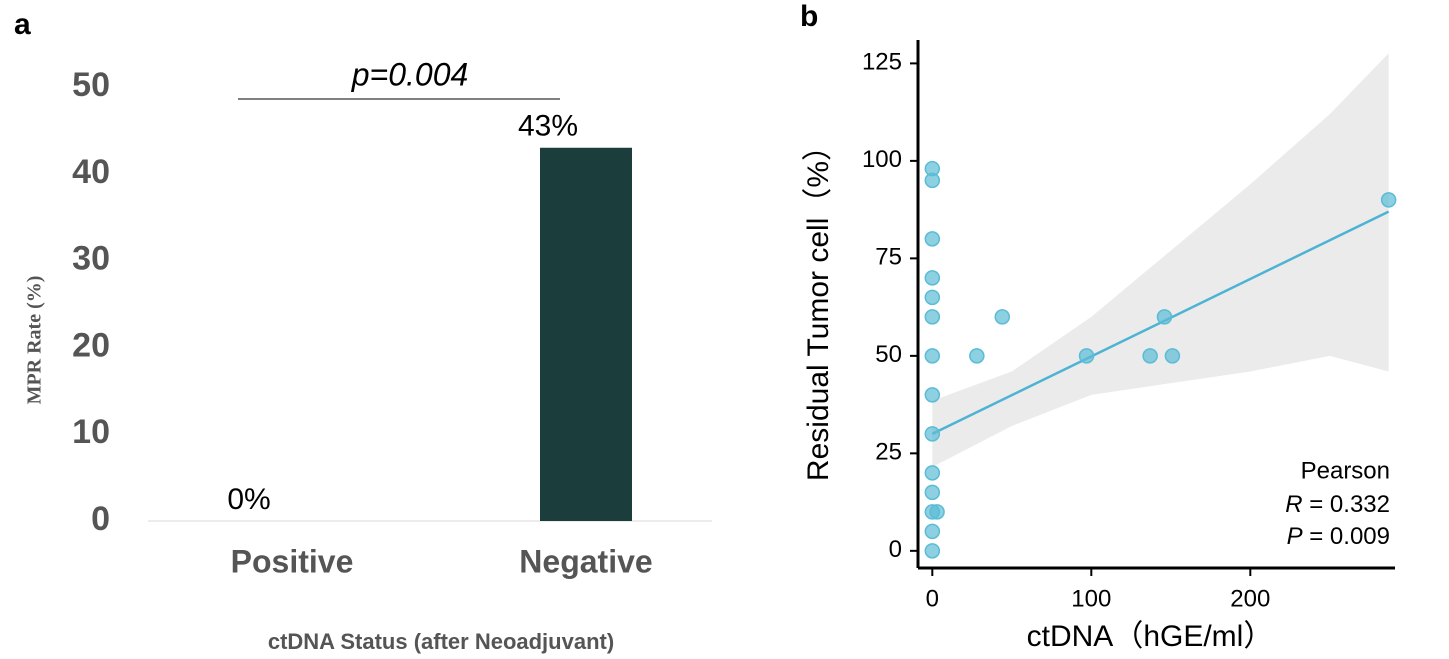 Image resolution: width=1449 pixels, height=659 pixels. I want to click on bar, so click(586, 334).